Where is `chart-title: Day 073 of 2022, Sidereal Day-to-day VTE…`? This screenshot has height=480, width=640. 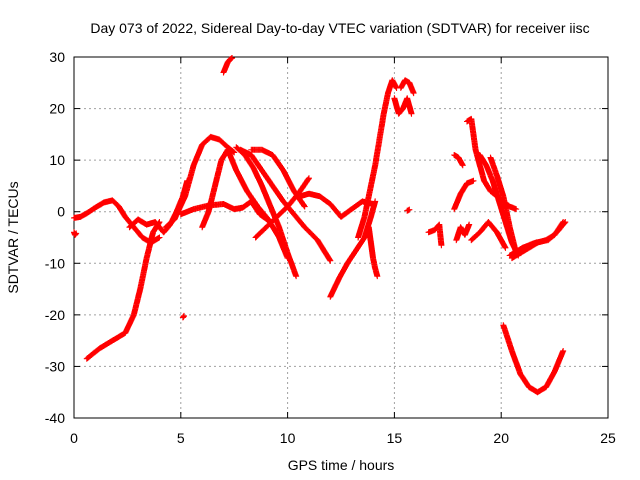 chart-title: Day 073 of 2022, Sidereal Day-to-day VTE… is located at coordinates (339, 28).